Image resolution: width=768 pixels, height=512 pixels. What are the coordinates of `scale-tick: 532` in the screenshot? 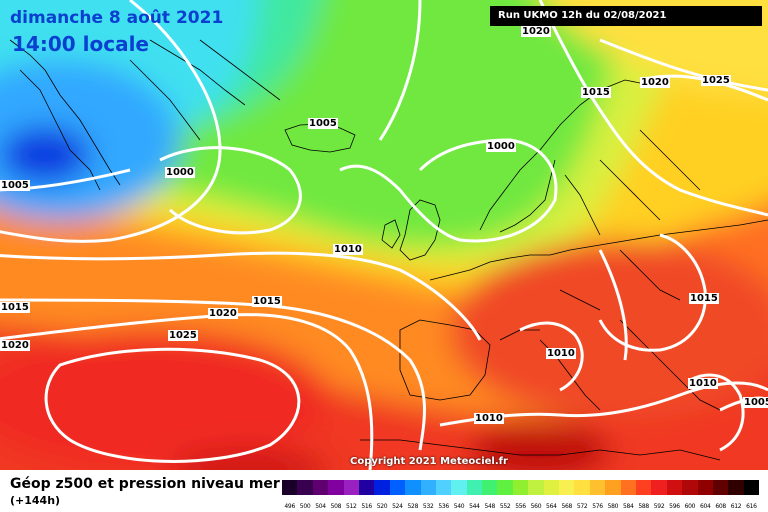 It's located at (428, 506).